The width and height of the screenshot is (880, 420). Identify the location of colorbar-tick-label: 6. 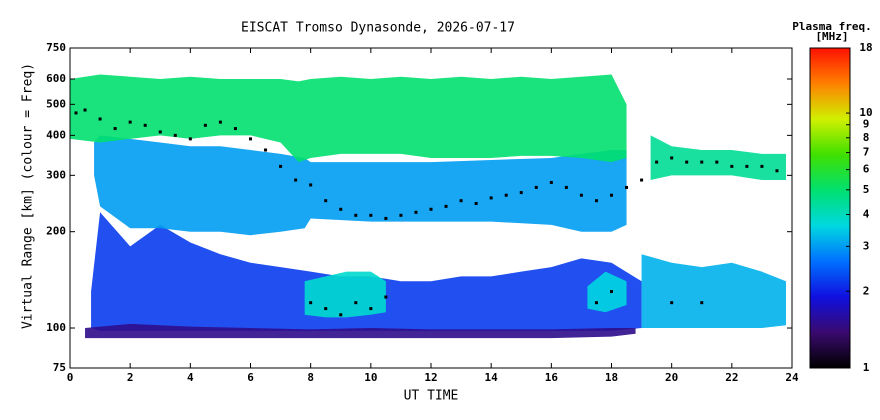
(866, 169).